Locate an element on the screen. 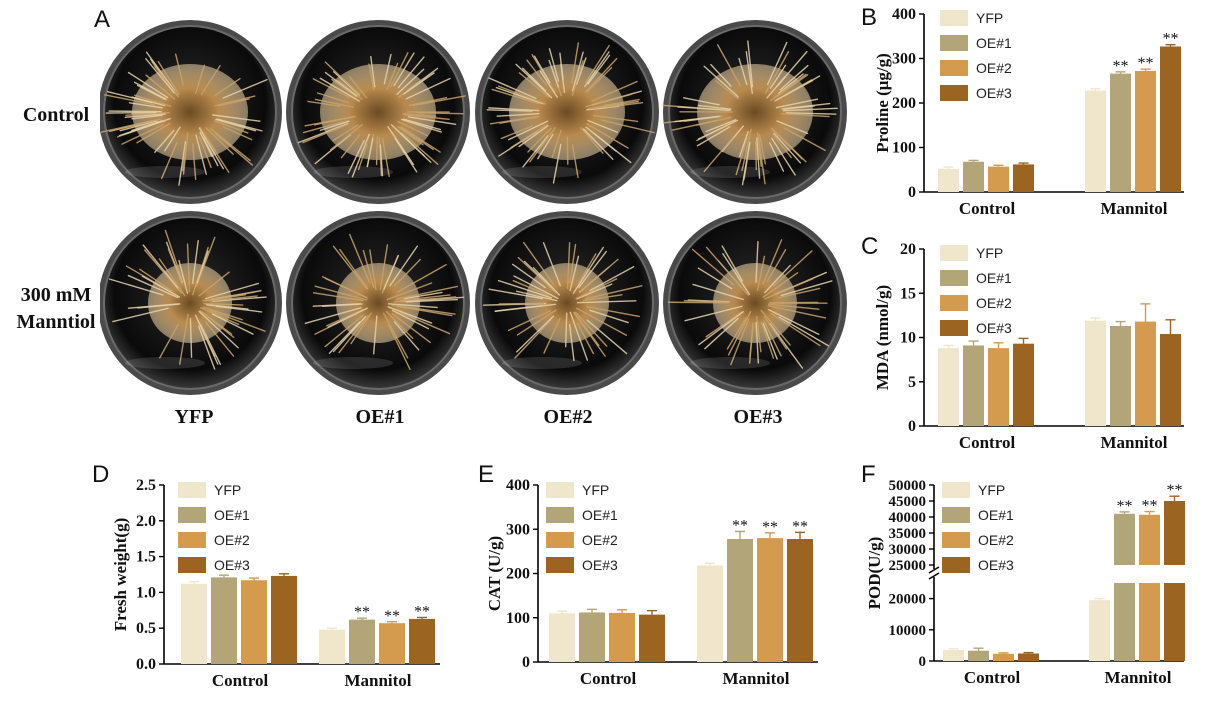  legend-label: OE#2 is located at coordinates (232, 540).